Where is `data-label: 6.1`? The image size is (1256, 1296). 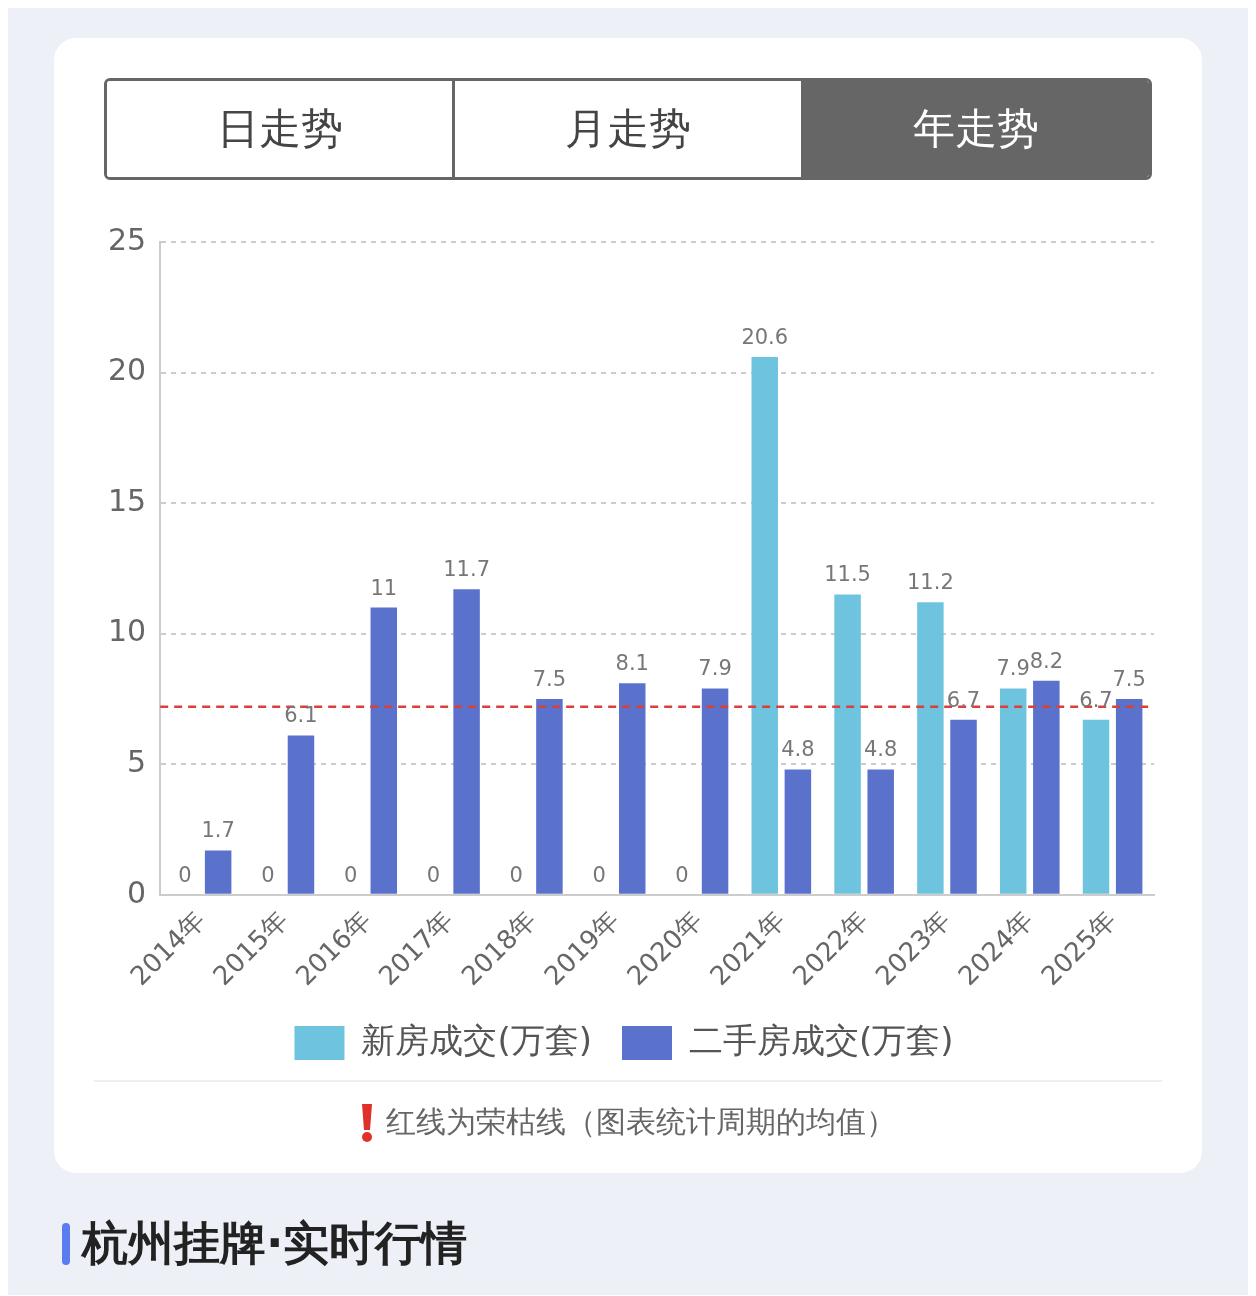
data-label: 6.1 is located at coordinates (301, 715).